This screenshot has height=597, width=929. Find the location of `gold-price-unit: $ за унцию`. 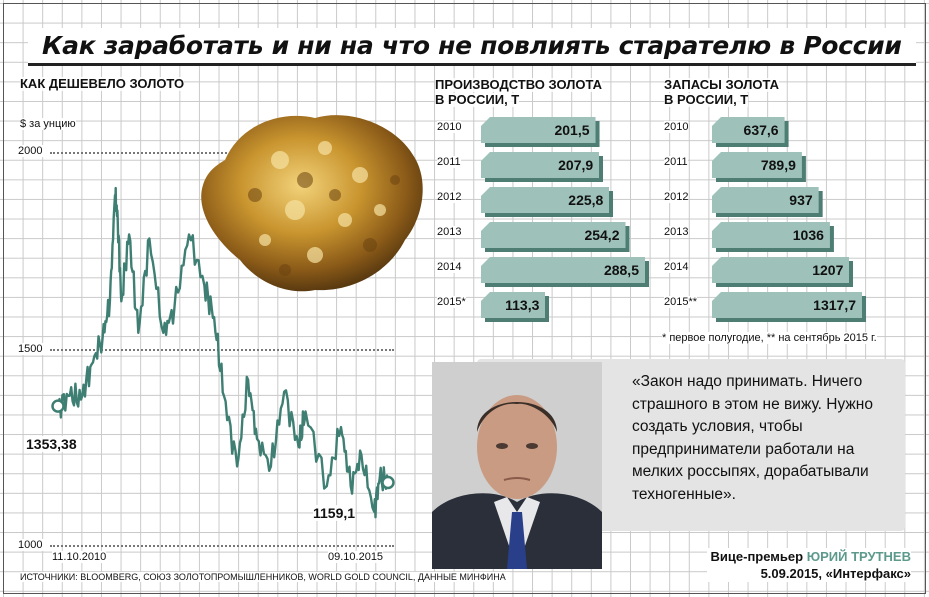

gold-price-unit: $ за унцию is located at coordinates (48, 124).